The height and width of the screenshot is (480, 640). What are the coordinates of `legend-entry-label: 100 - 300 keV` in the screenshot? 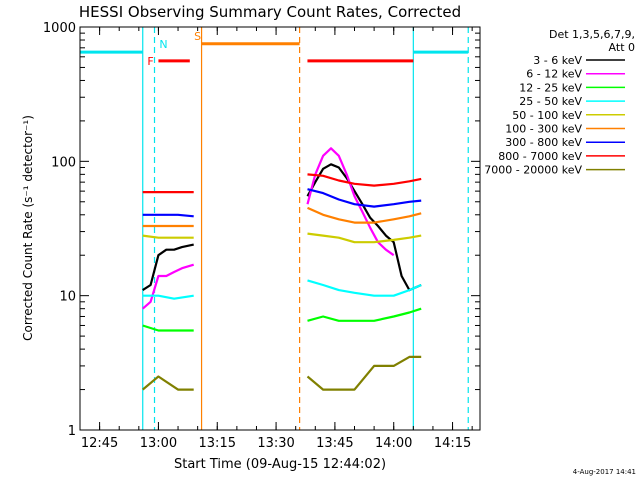 It's located at (543, 129).